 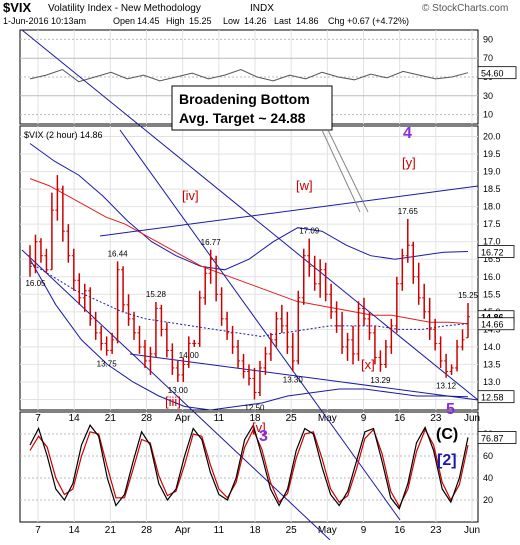 What do you see at coordinates (38, 418) in the screenshot?
I see `x-tick-label: 7` at bounding box center [38, 418].